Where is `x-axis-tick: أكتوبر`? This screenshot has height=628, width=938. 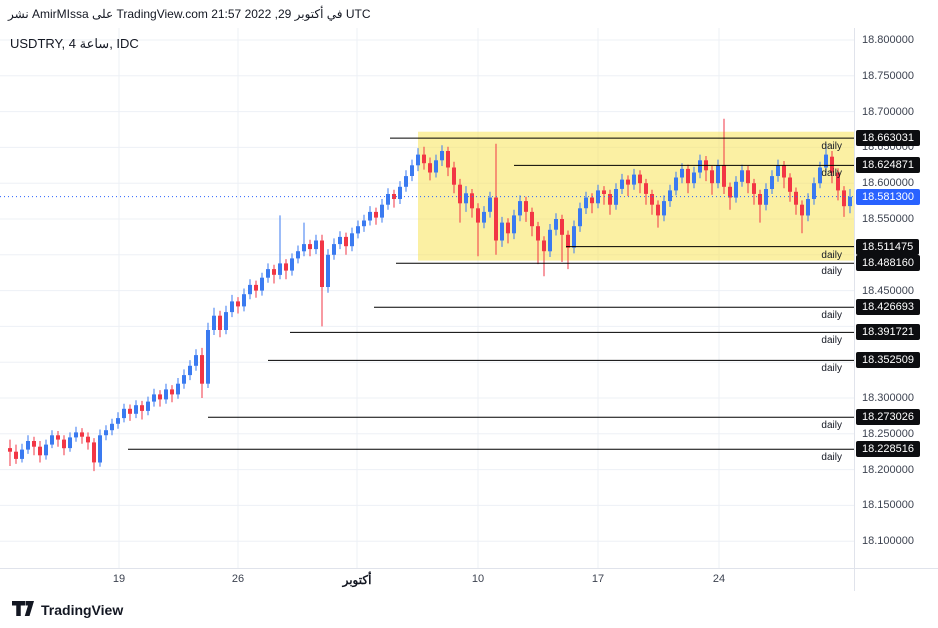
x-axis-tick: أكتوبر is located at coordinates (357, 580).